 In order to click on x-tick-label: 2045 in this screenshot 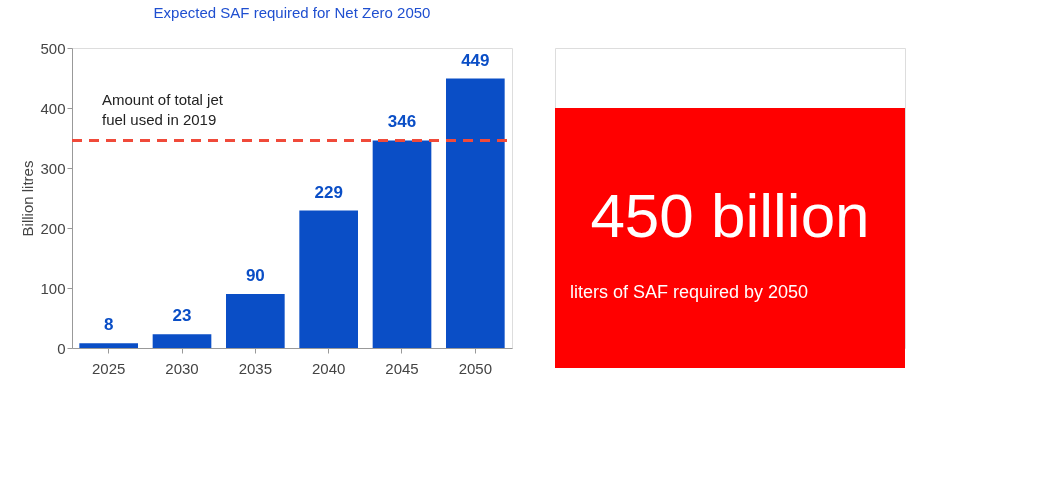, I will do `click(402, 368)`.